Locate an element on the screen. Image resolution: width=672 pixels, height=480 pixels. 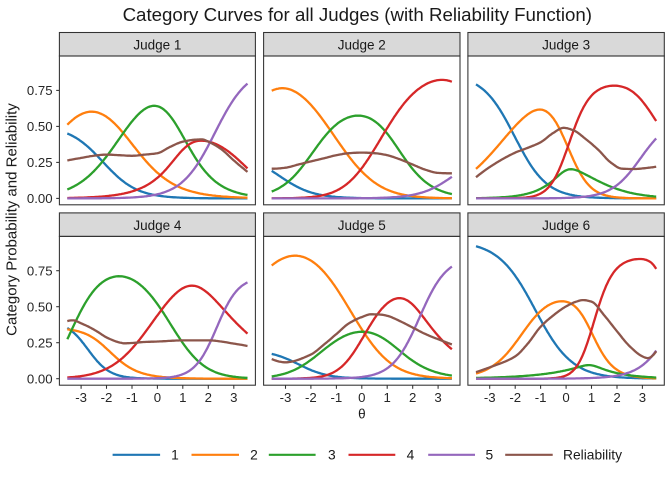
svg-text: Judge 5 is located at coordinates (362, 225).